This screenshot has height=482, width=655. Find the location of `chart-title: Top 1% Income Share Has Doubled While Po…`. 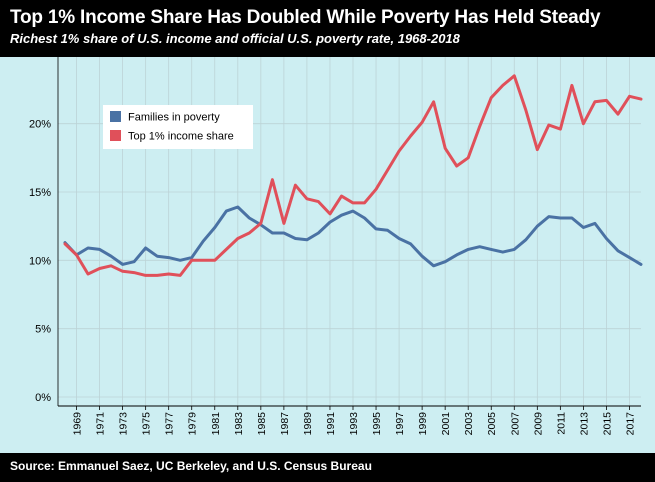

chart-title: Top 1% Income Share Has Doubled While Po… is located at coordinates (305, 17).